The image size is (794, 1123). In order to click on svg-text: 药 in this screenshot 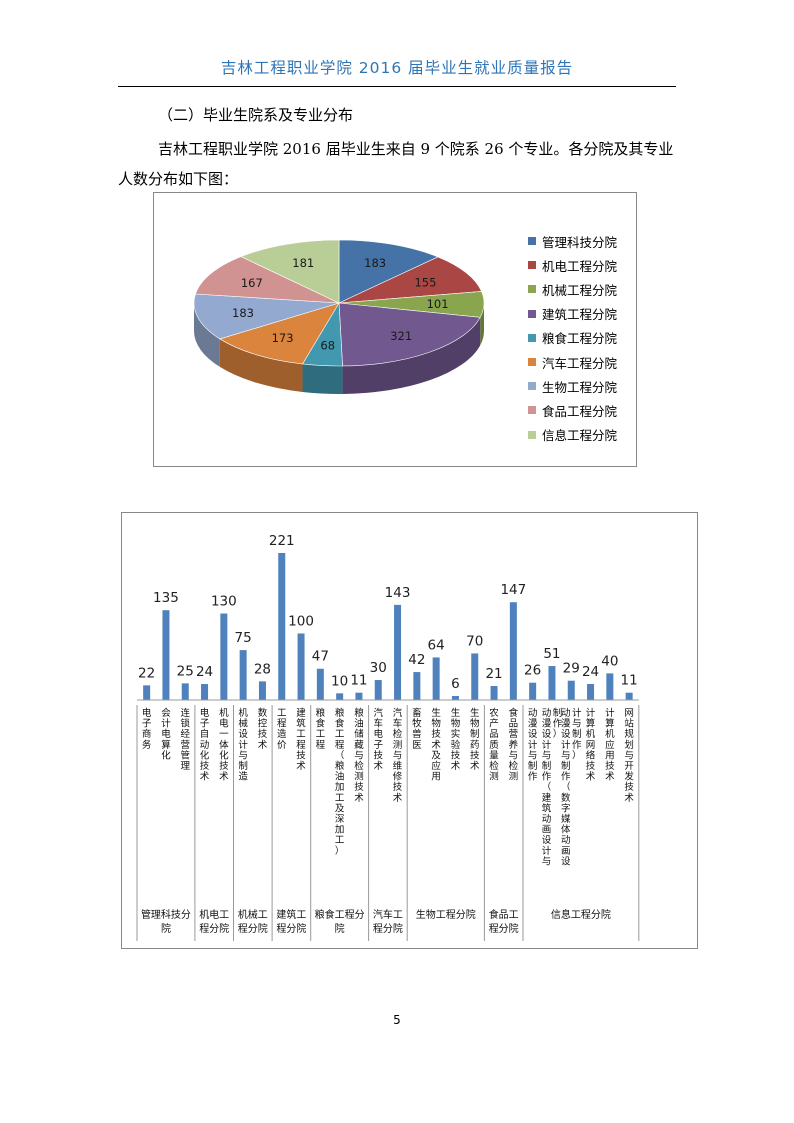, I will do `click(475, 745)`.